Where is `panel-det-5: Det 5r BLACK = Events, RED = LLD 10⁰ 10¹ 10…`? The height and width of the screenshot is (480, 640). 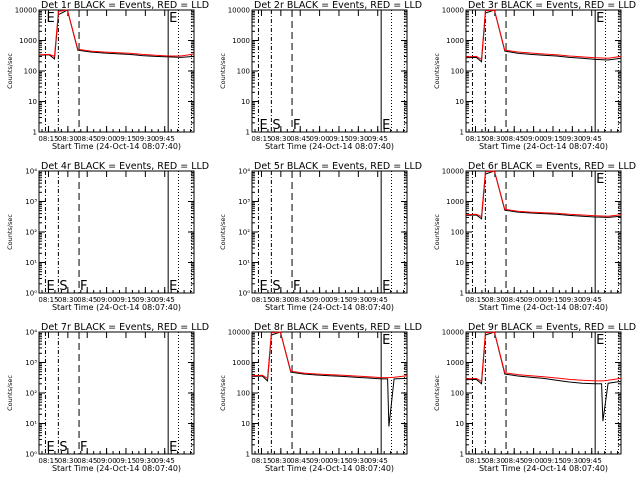 panel-det-5: Det 5r BLACK = Events, RED = LLD 10⁰ 10¹ 10… is located at coordinates (320, 236).